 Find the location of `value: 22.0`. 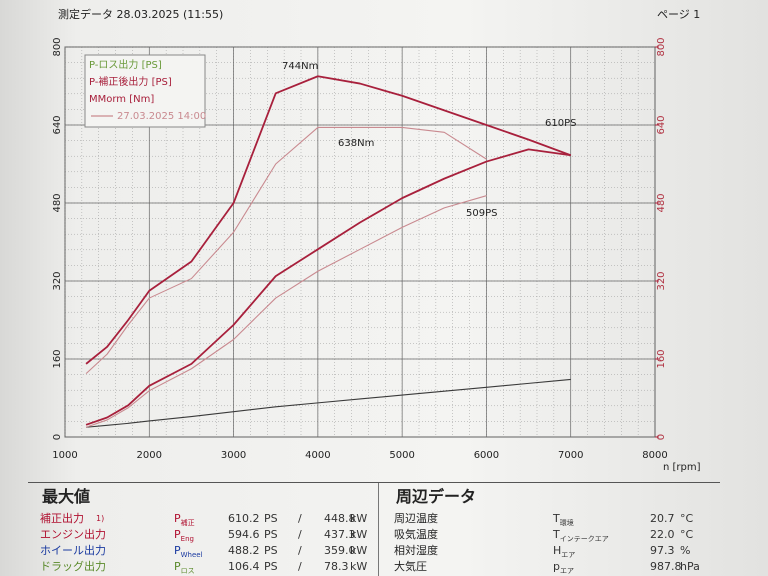

value: 22.0 is located at coordinates (662, 534).